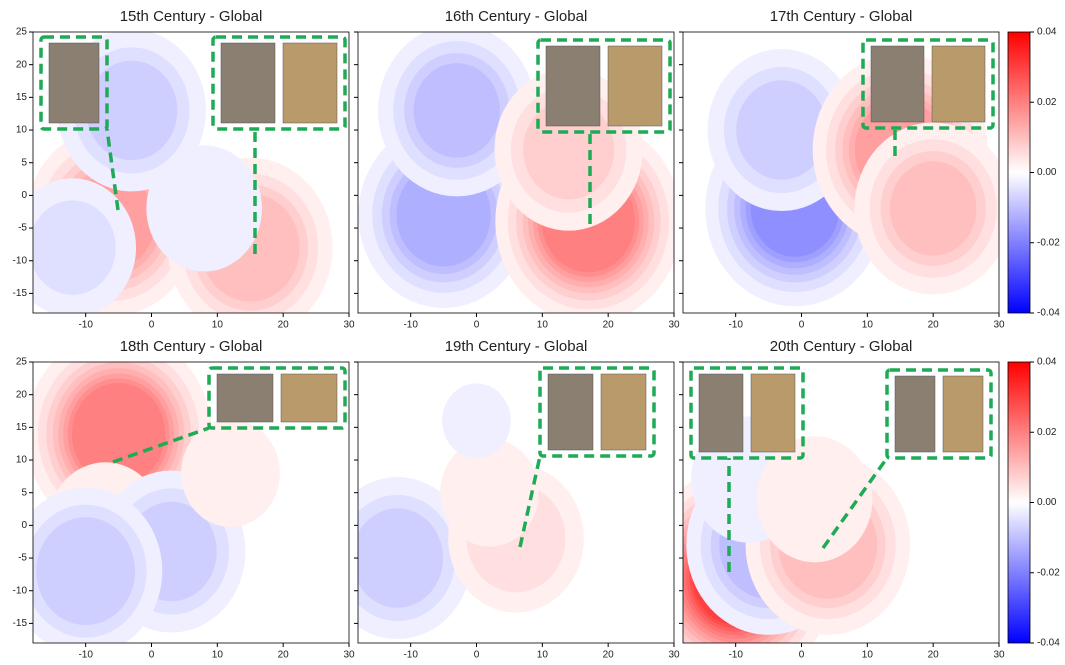 This screenshot has height=665, width=1065. Describe the element at coordinates (20, 293) in the screenshot. I see `y-tick-label: -15` at that location.